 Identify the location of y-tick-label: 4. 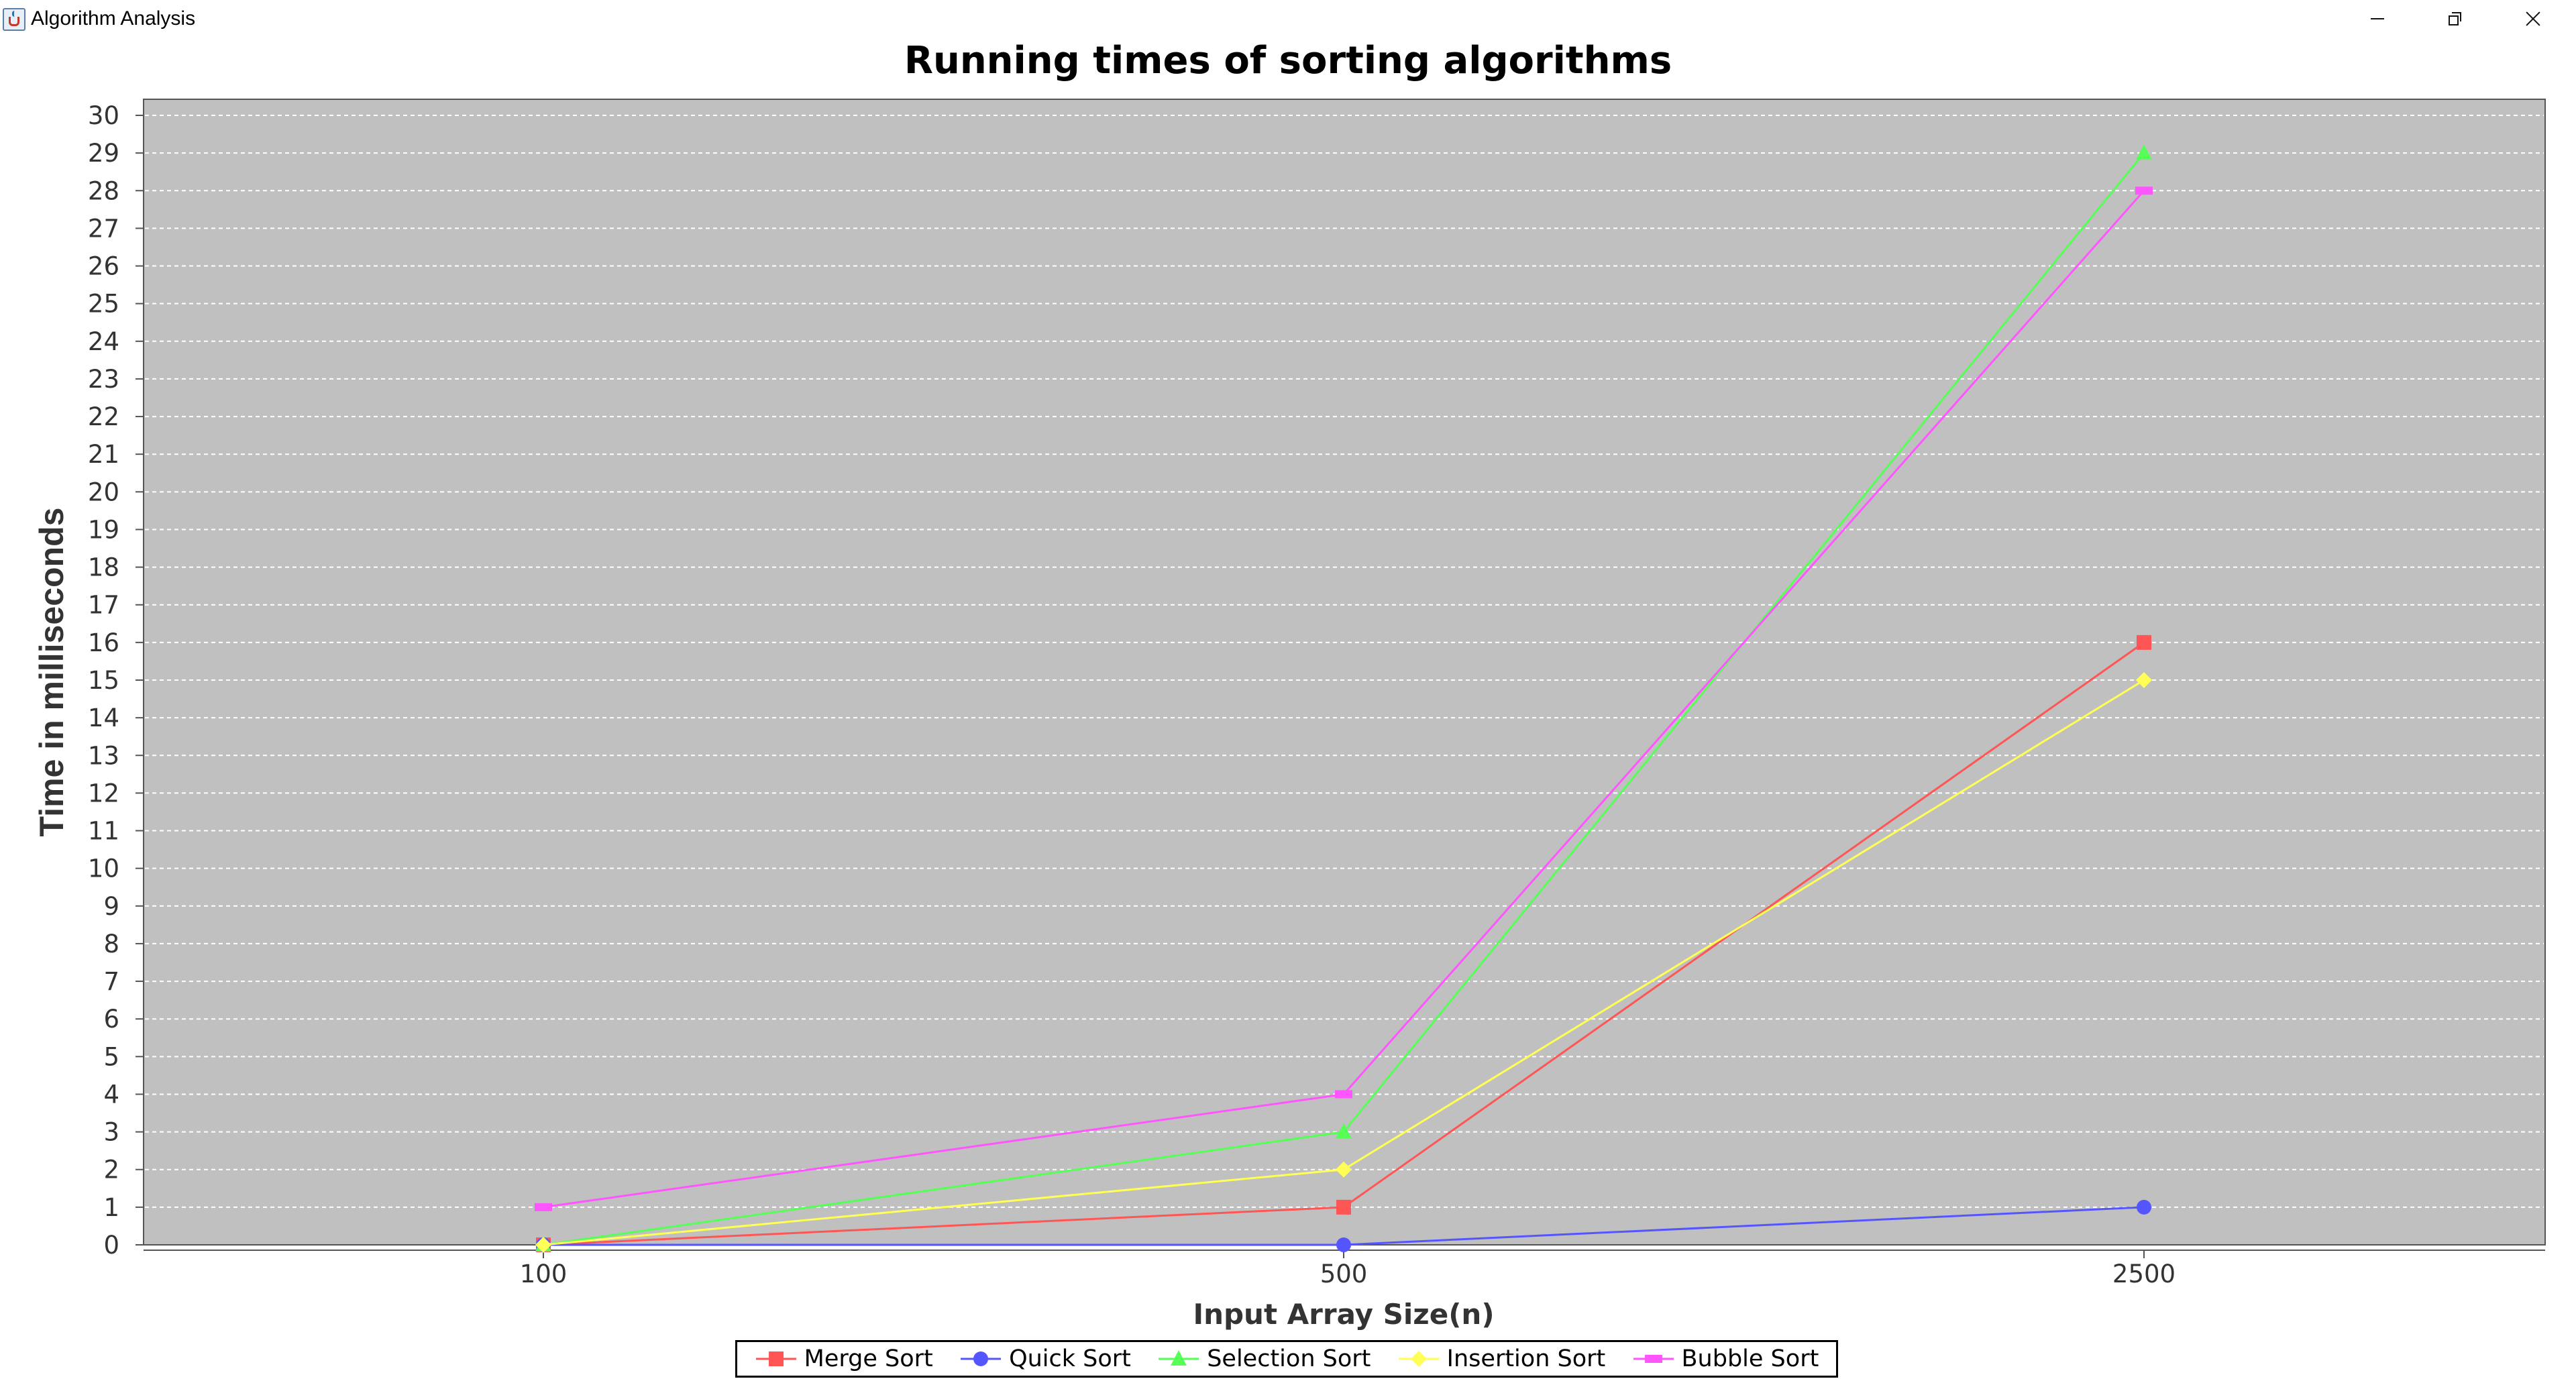
(111, 1094).